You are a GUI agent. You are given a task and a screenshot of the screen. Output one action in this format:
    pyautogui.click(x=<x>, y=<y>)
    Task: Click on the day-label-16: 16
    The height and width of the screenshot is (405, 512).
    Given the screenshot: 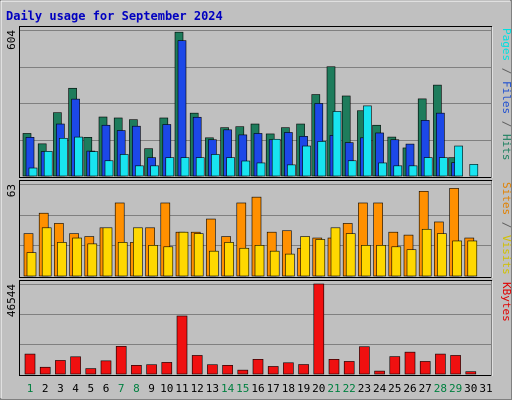 What is the action you would take?
    pyautogui.click(x=257, y=388)
    